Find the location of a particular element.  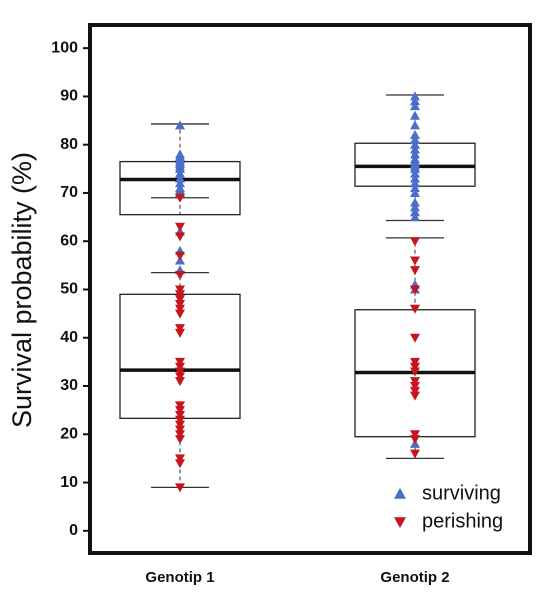

legend-label: surviving is located at coordinates (461, 493).